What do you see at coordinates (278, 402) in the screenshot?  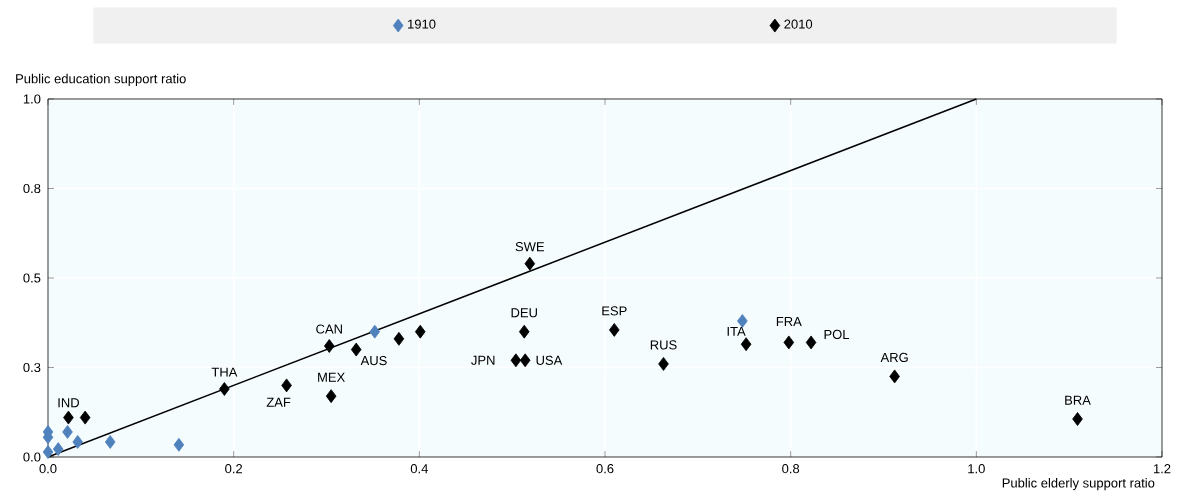 I see `annotation: ZAF` at bounding box center [278, 402].